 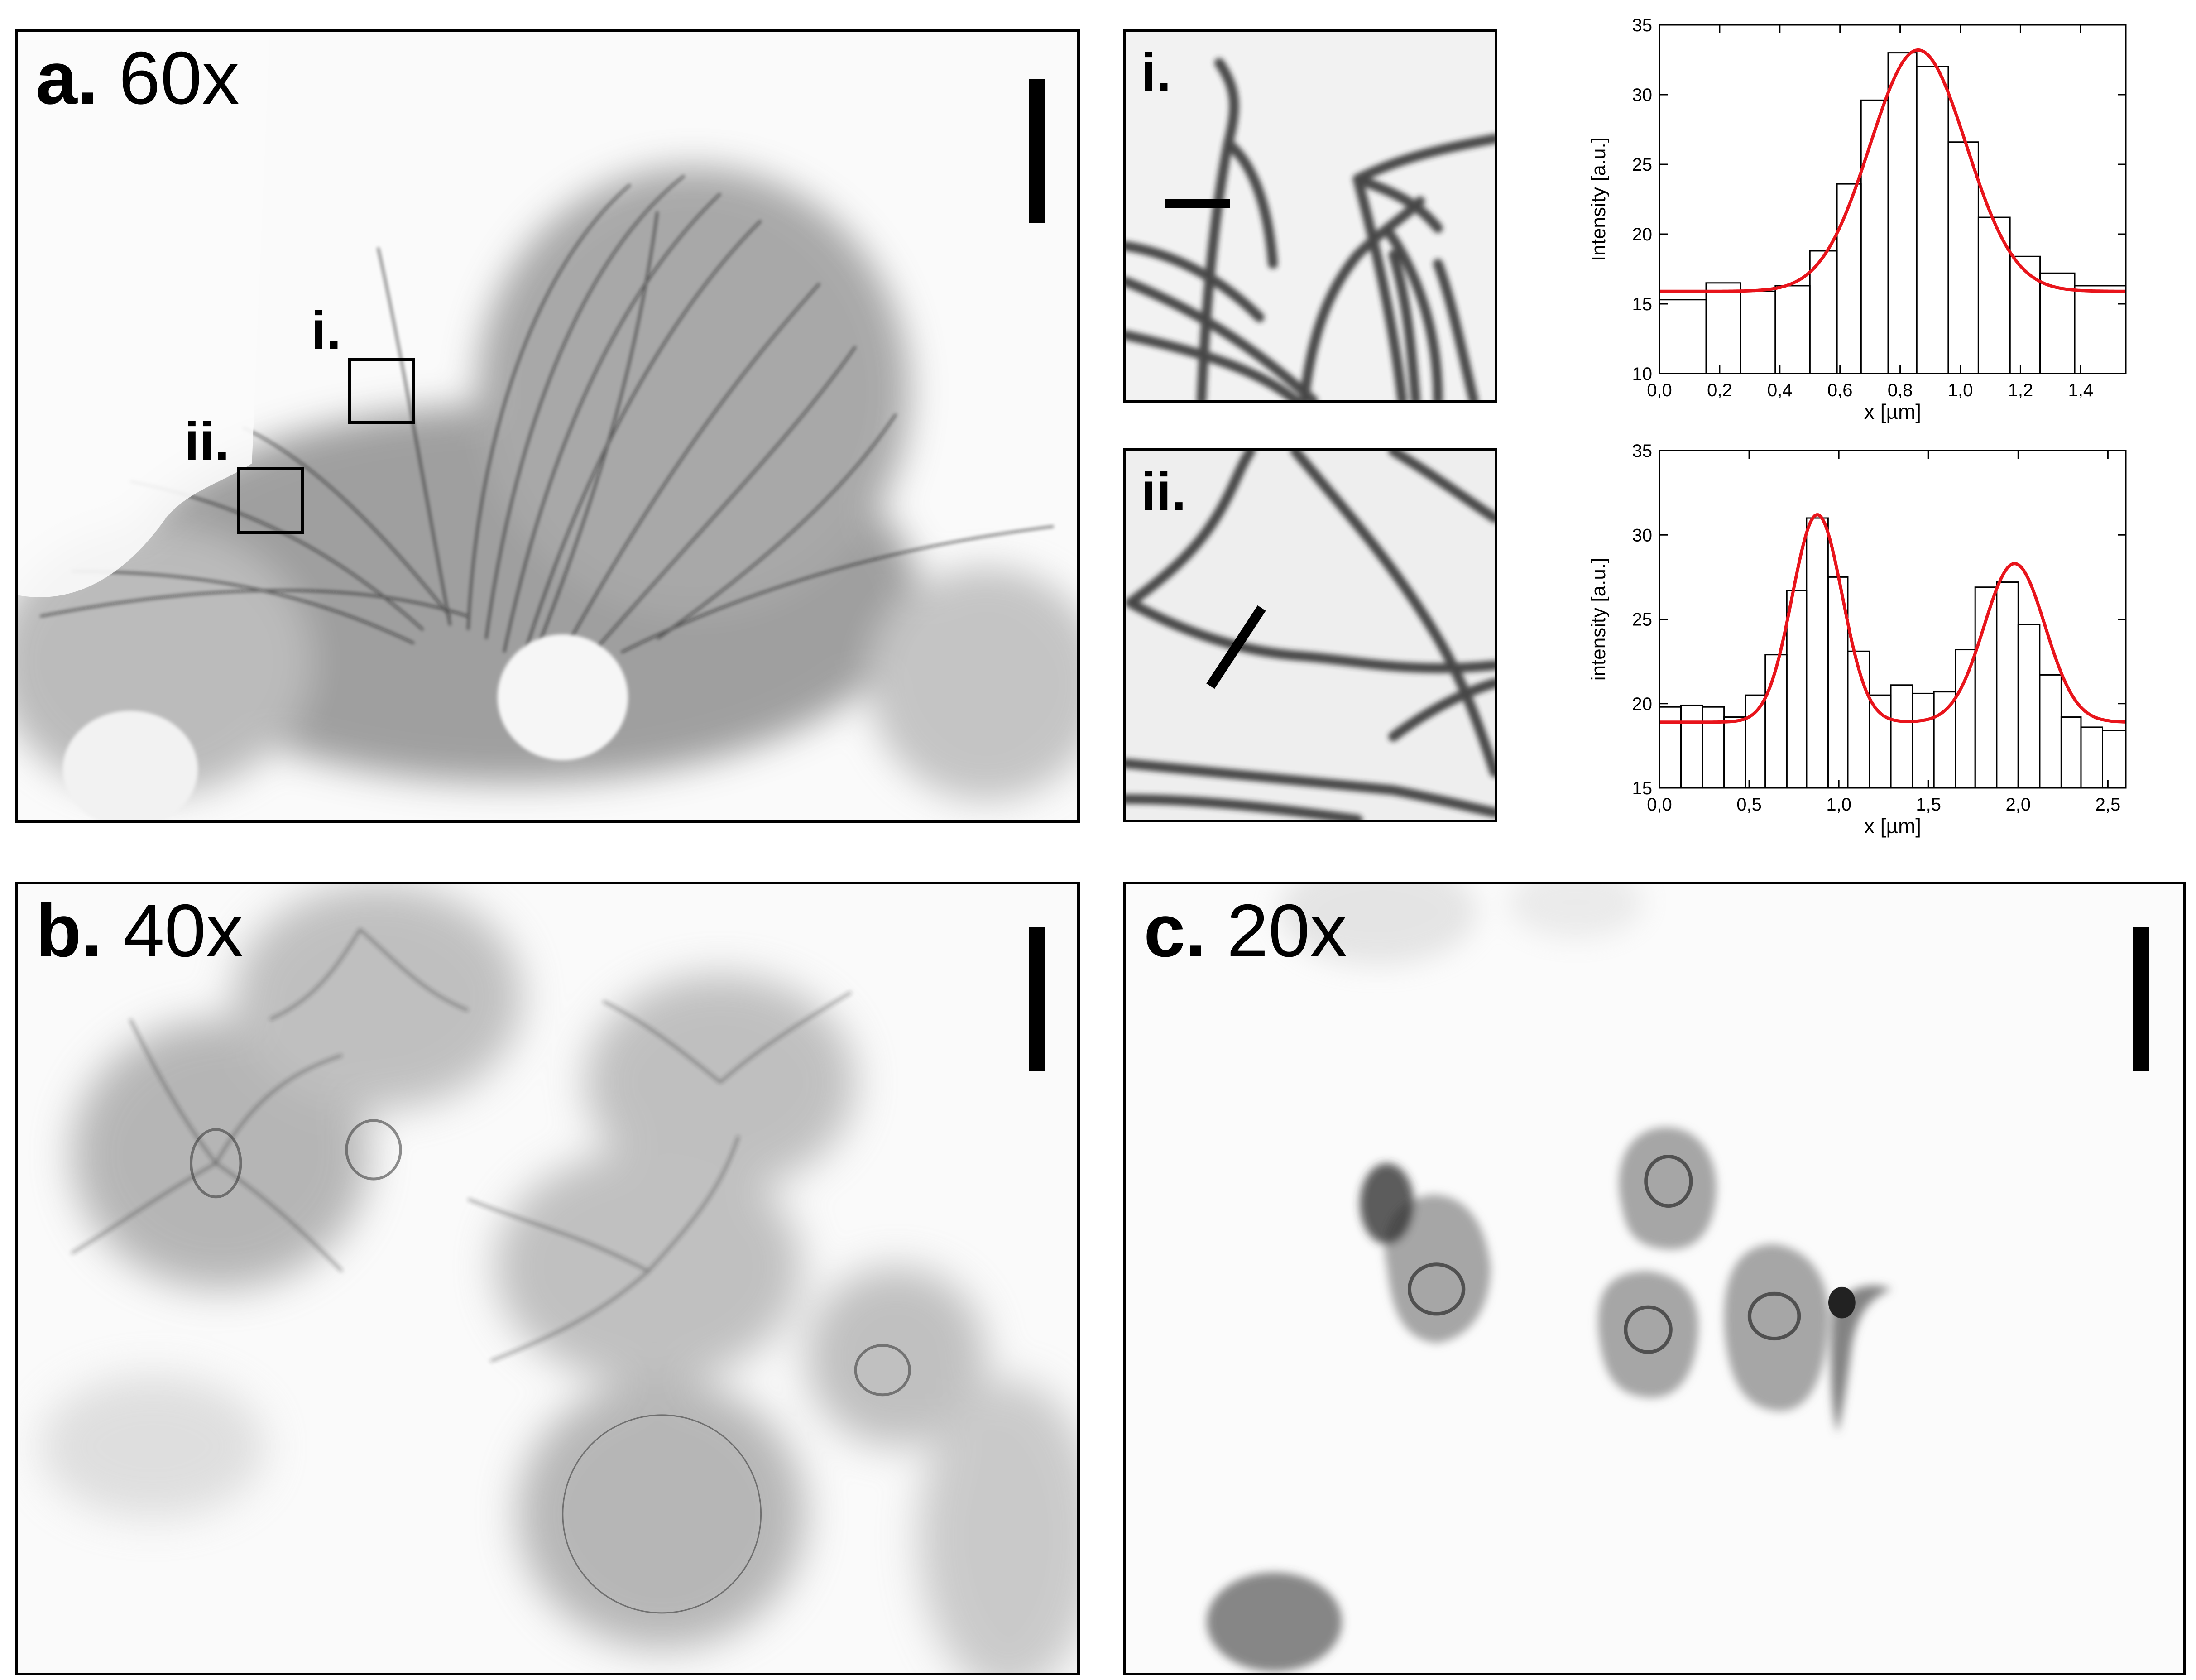 I want to click on x-tick-label: 0,8, so click(x=1901, y=390).